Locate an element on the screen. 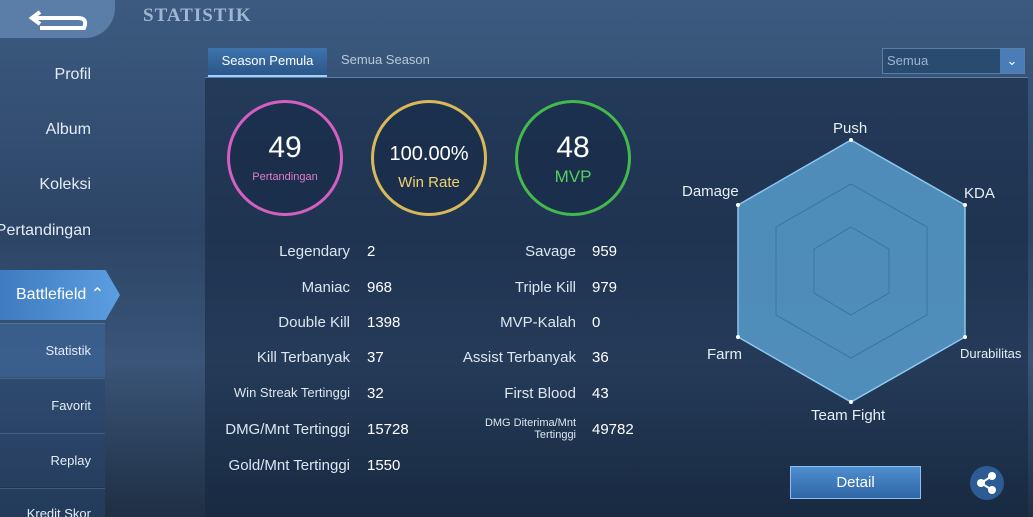 This screenshot has width=1033, height=517. radar-vertices is located at coordinates (851, 271).